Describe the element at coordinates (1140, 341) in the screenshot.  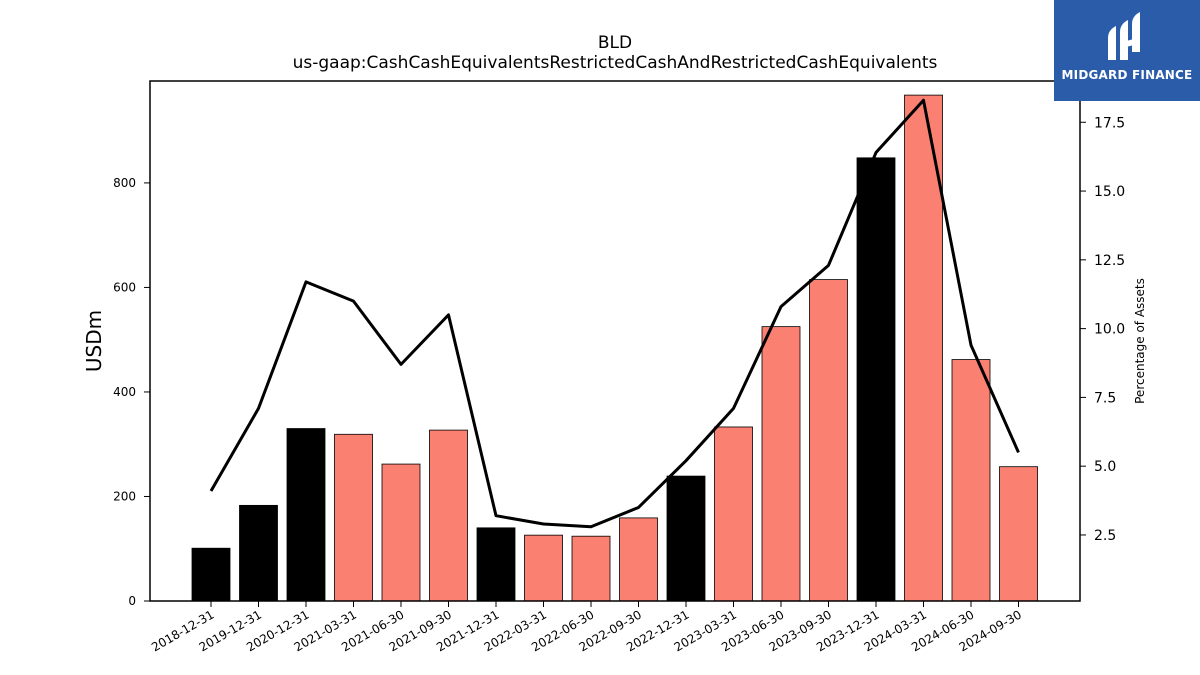
I see `y2-axis-label: Percentage of Assets` at that location.